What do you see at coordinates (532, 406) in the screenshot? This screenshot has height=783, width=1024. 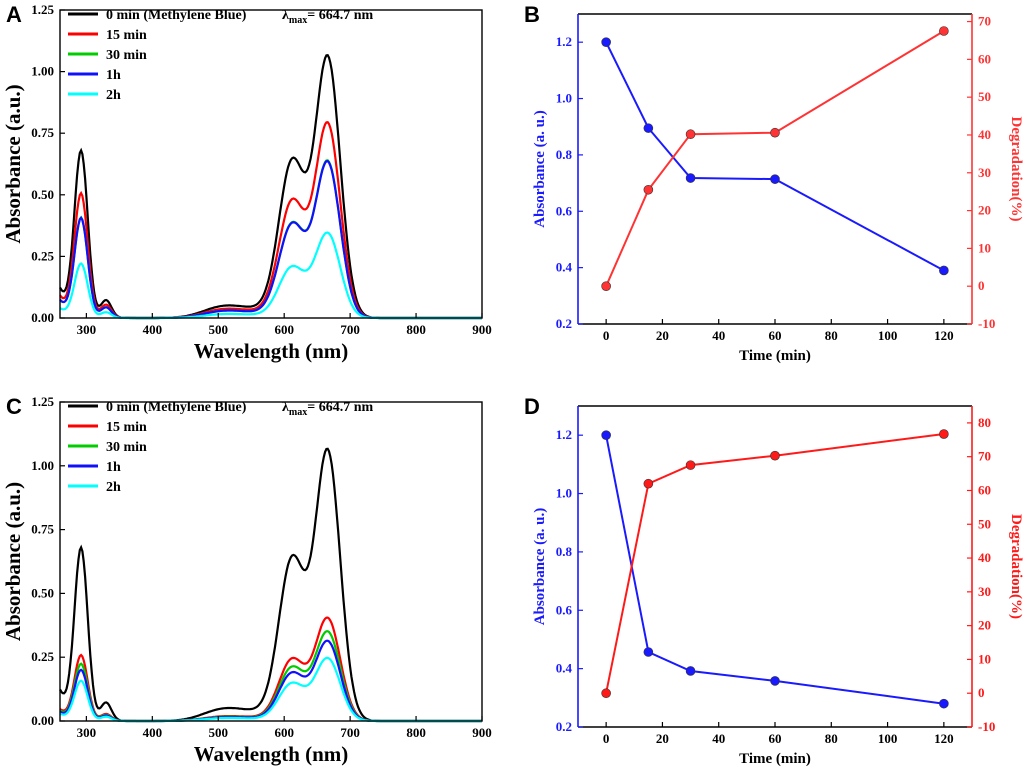 I see `panel-letter: D` at bounding box center [532, 406].